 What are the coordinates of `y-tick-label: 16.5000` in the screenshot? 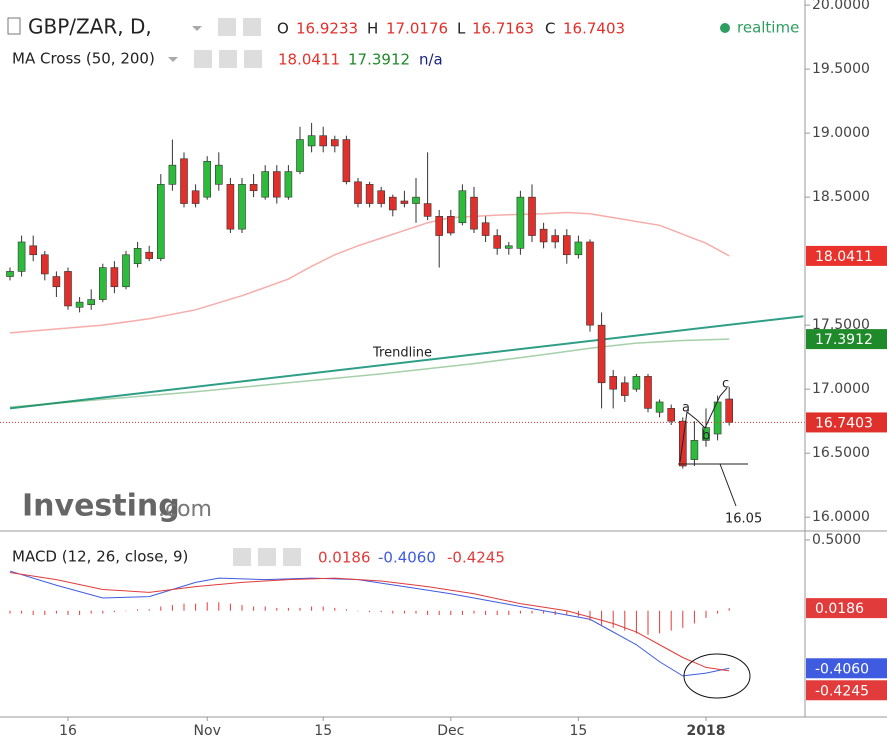 It's located at (841, 453).